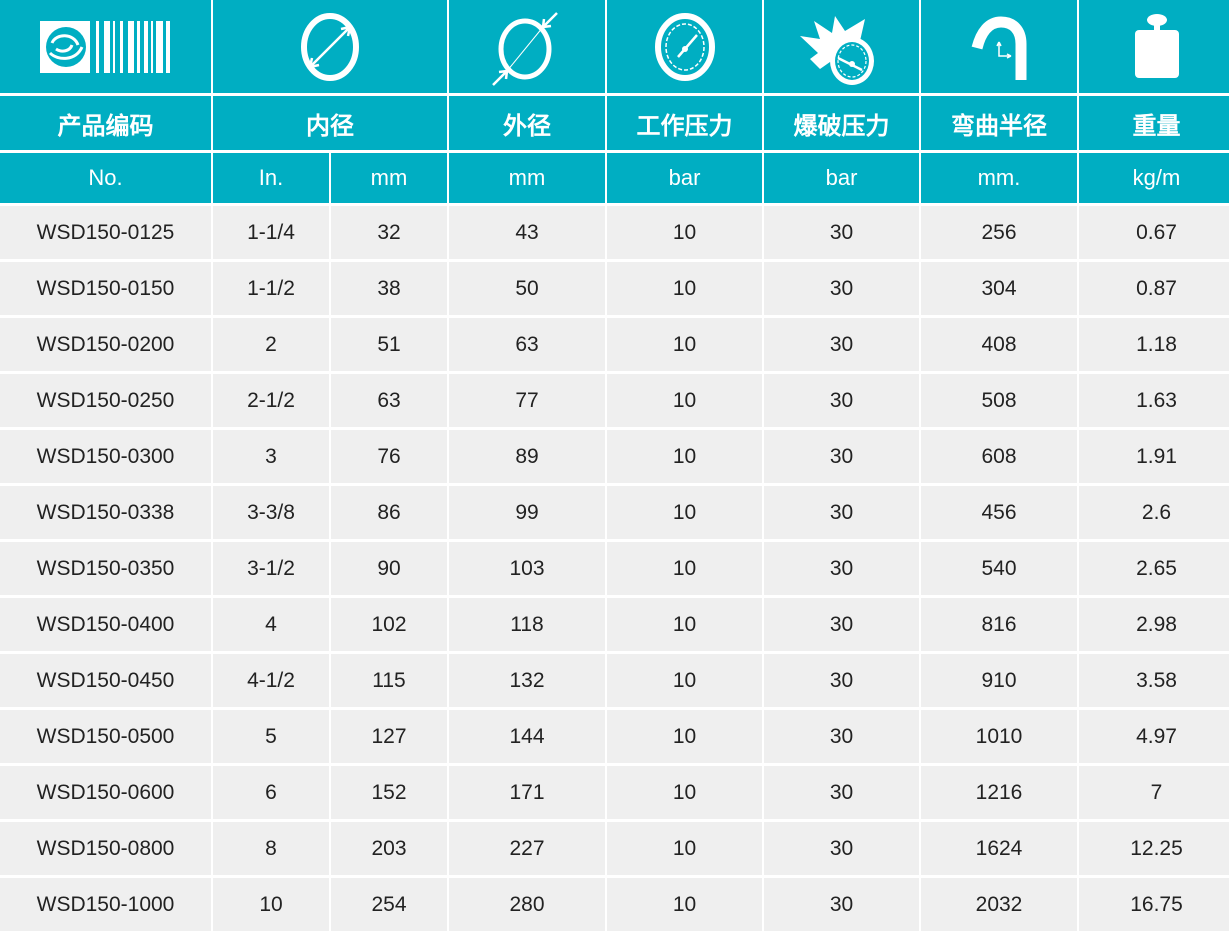  What do you see at coordinates (105, 624) in the screenshot?
I see `cell-product-code: WSD150-0400` at bounding box center [105, 624].